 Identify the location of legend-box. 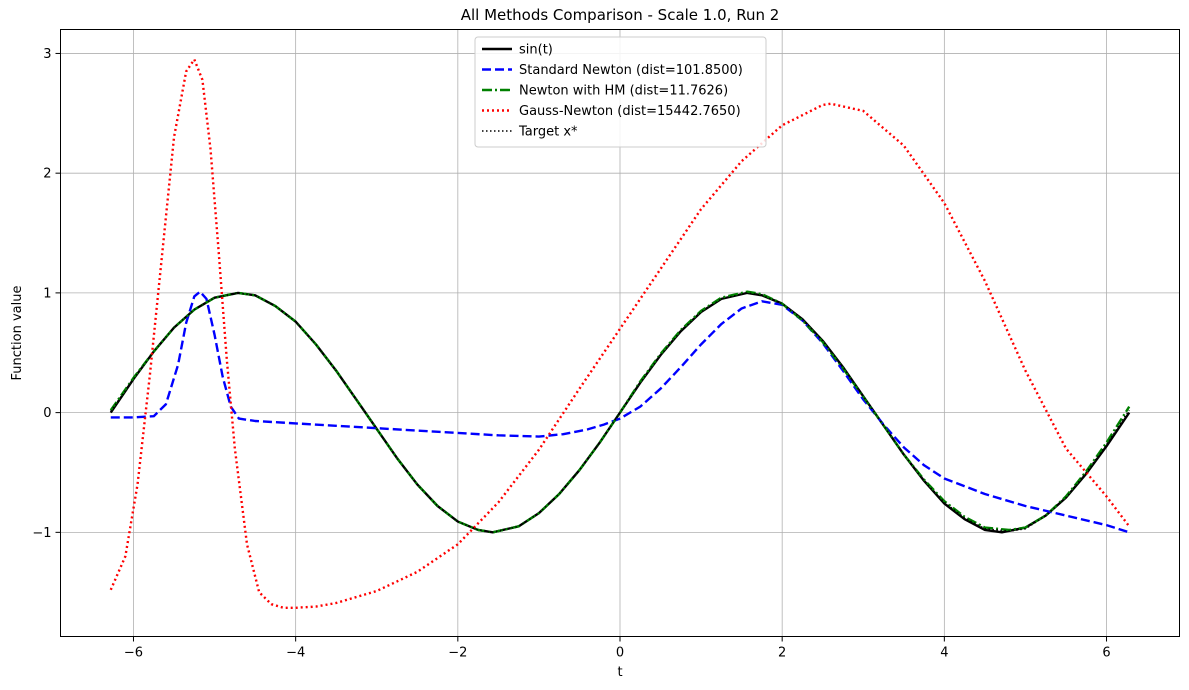
(620, 92).